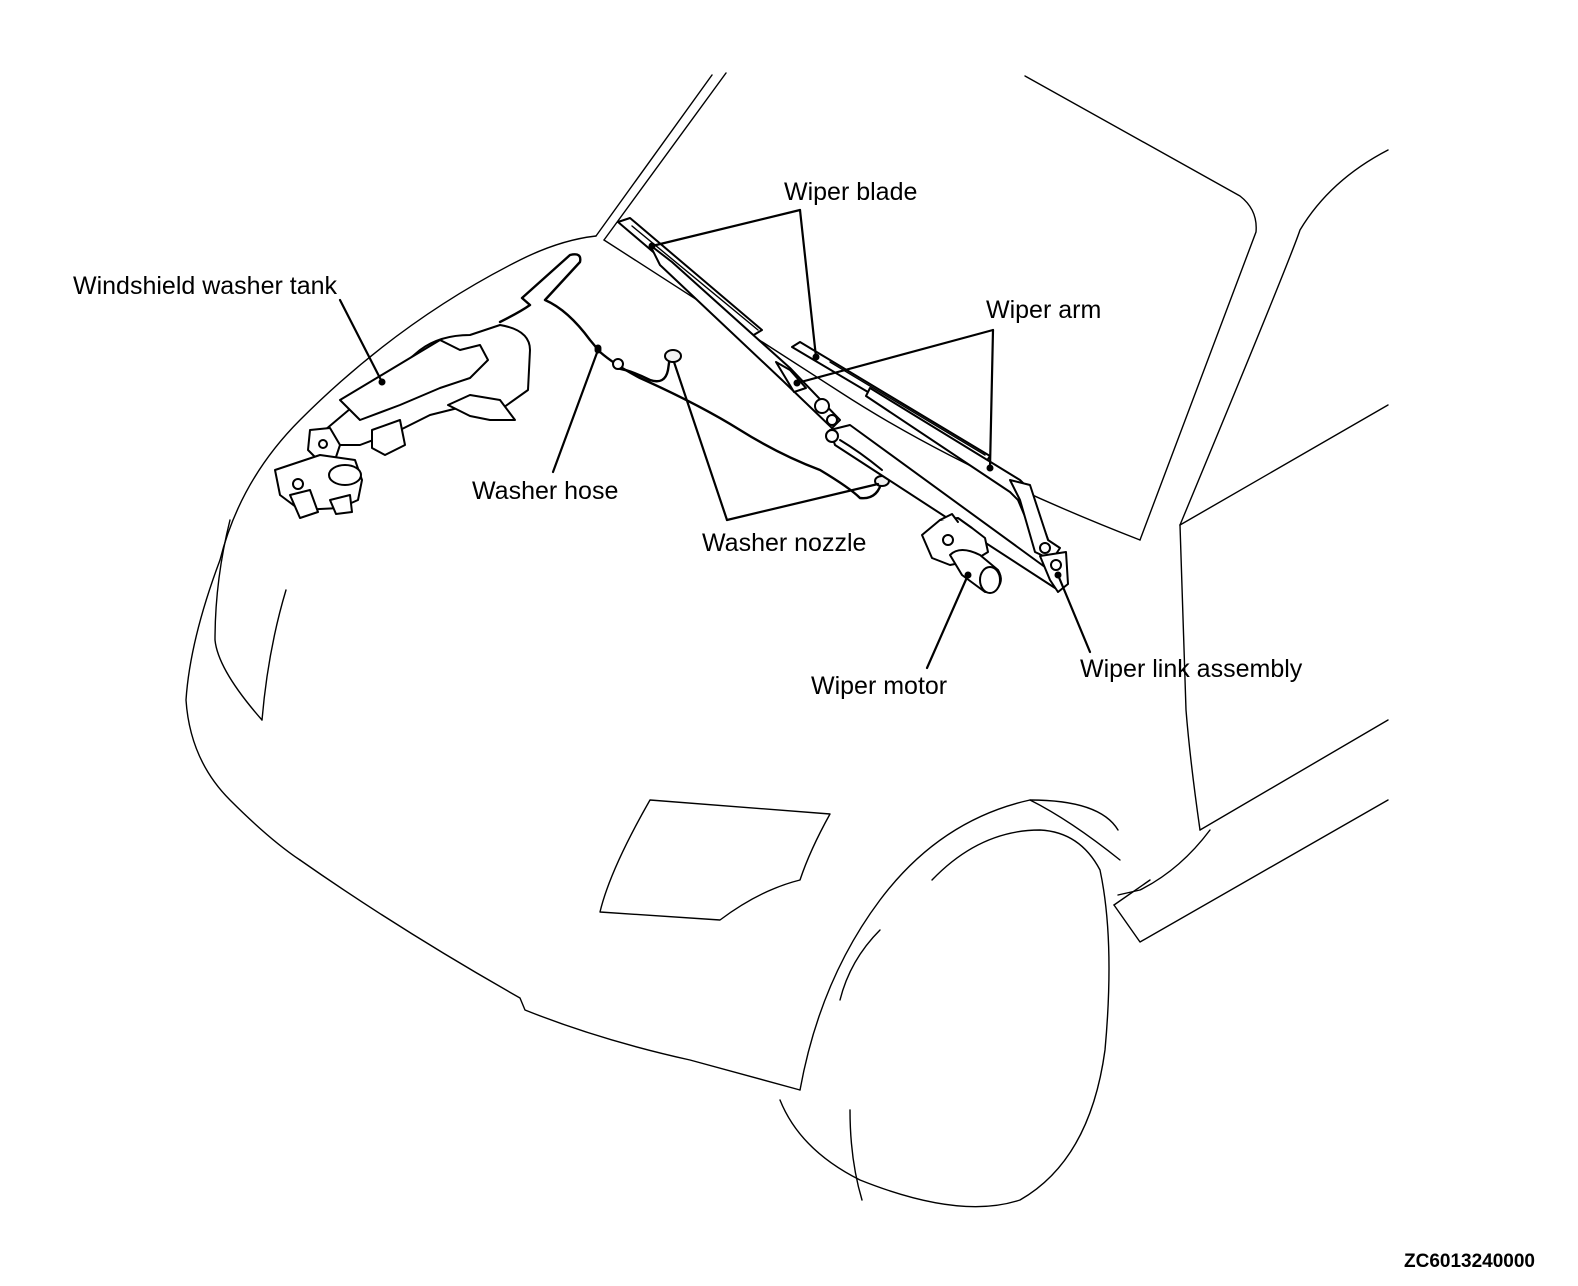 The height and width of the screenshot is (1286, 1578). I want to click on washer-hose-drawing, so click(691, 376).